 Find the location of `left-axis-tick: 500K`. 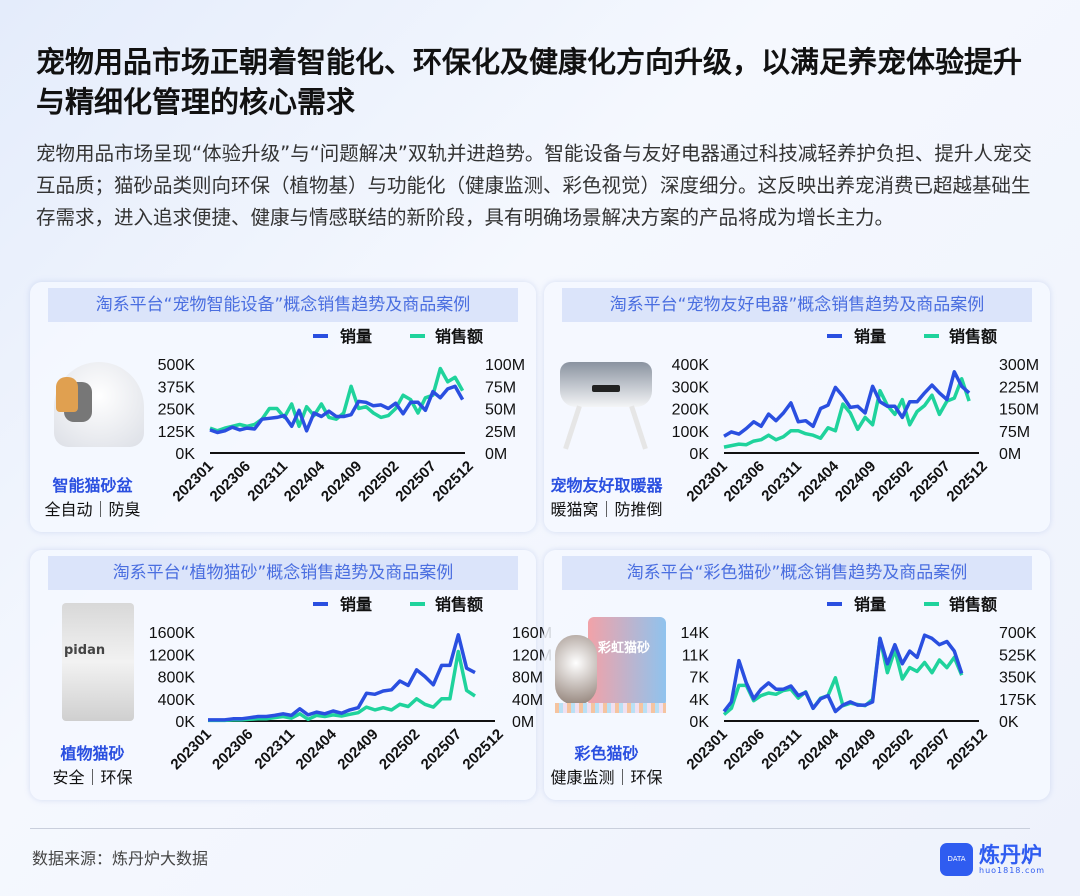

left-axis-tick: 500K is located at coordinates (177, 365).